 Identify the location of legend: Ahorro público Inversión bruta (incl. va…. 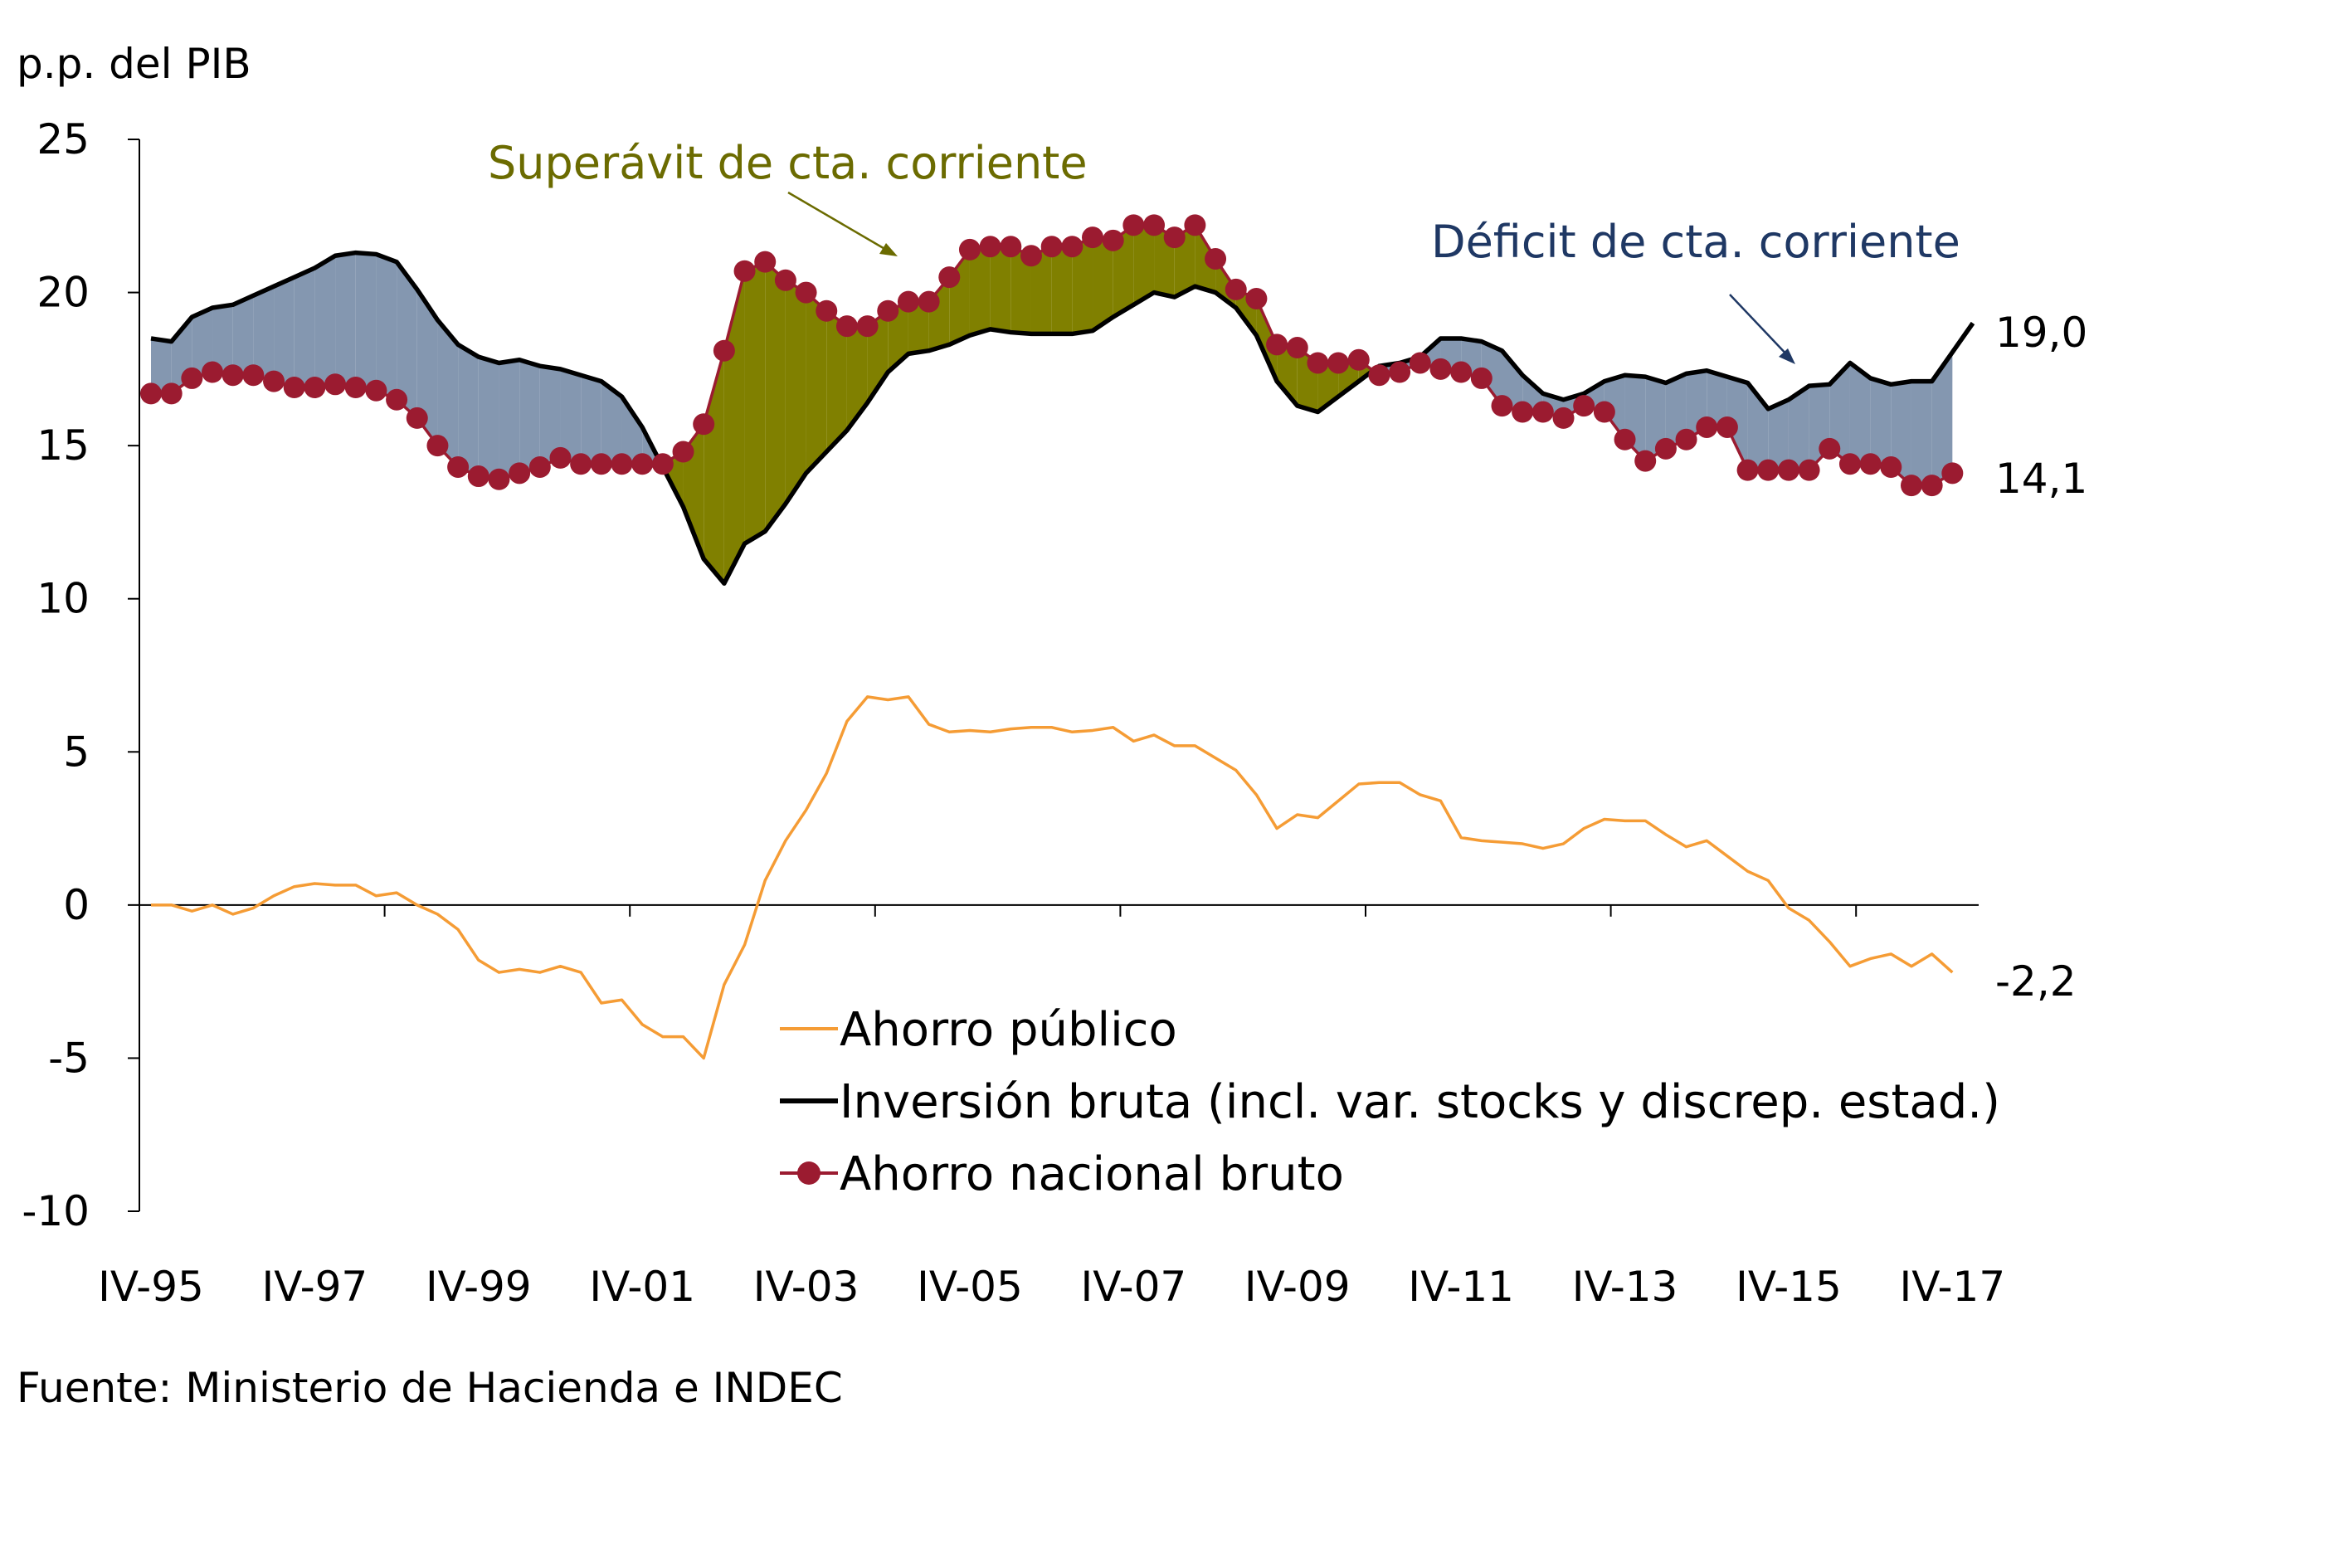
(1390, 1102).